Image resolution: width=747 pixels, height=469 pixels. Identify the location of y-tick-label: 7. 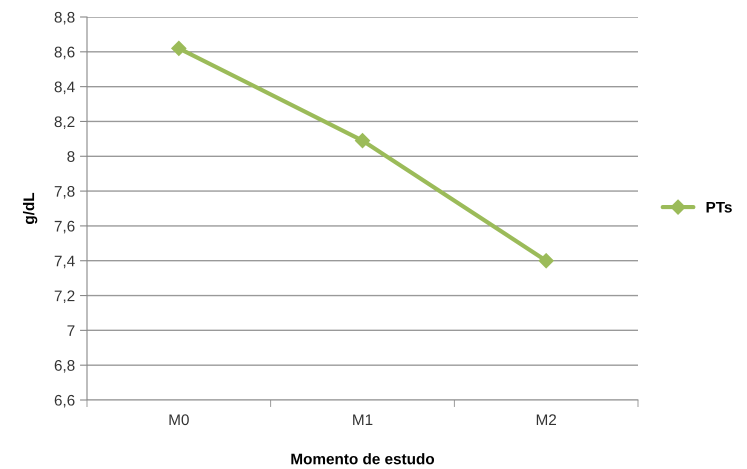
(70, 330).